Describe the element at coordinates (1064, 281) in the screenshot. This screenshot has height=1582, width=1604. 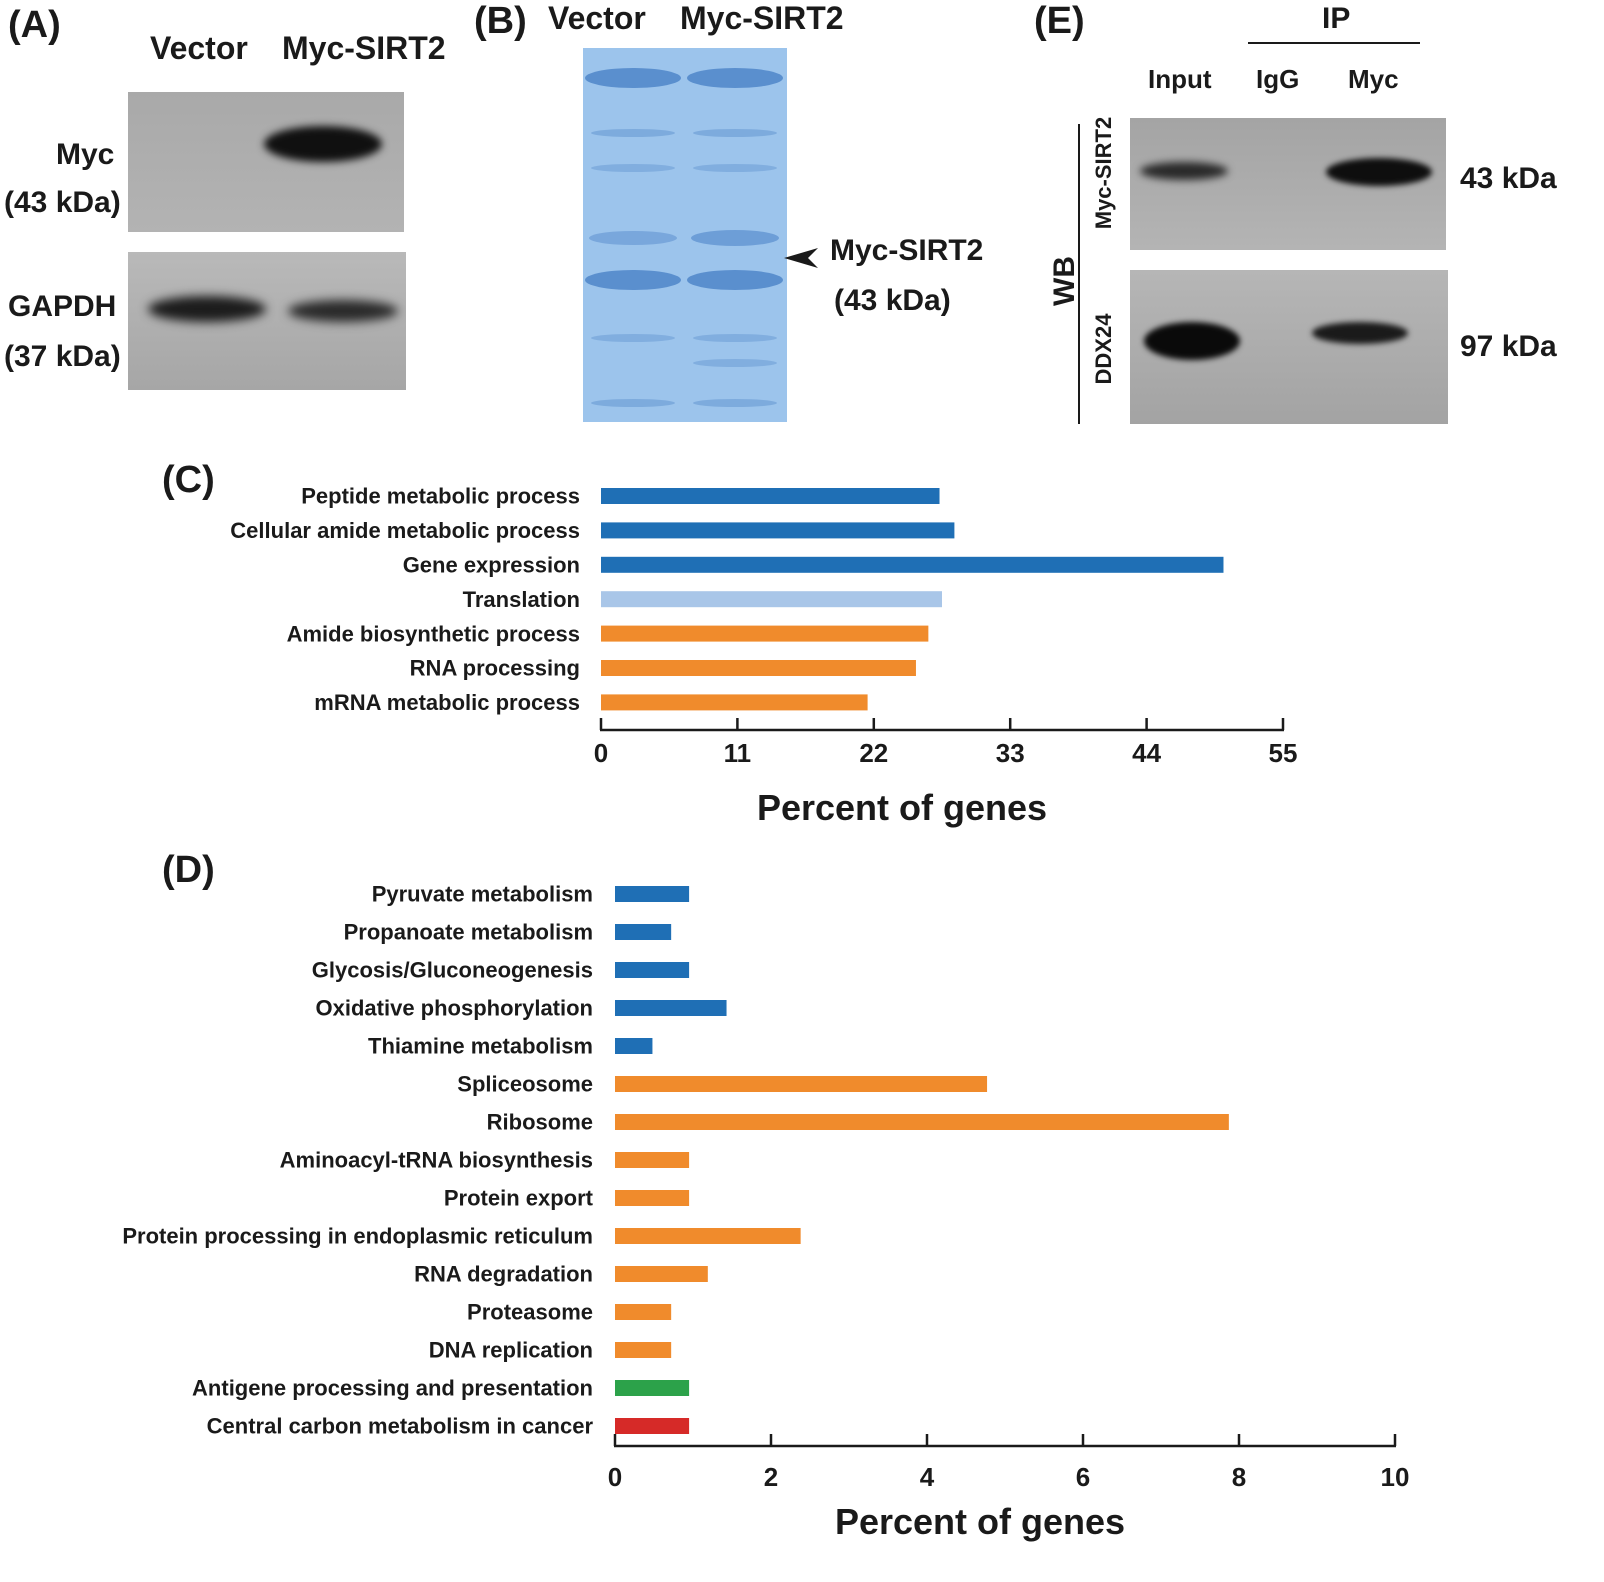
I see `panel-e-wb-label: WB` at that location.